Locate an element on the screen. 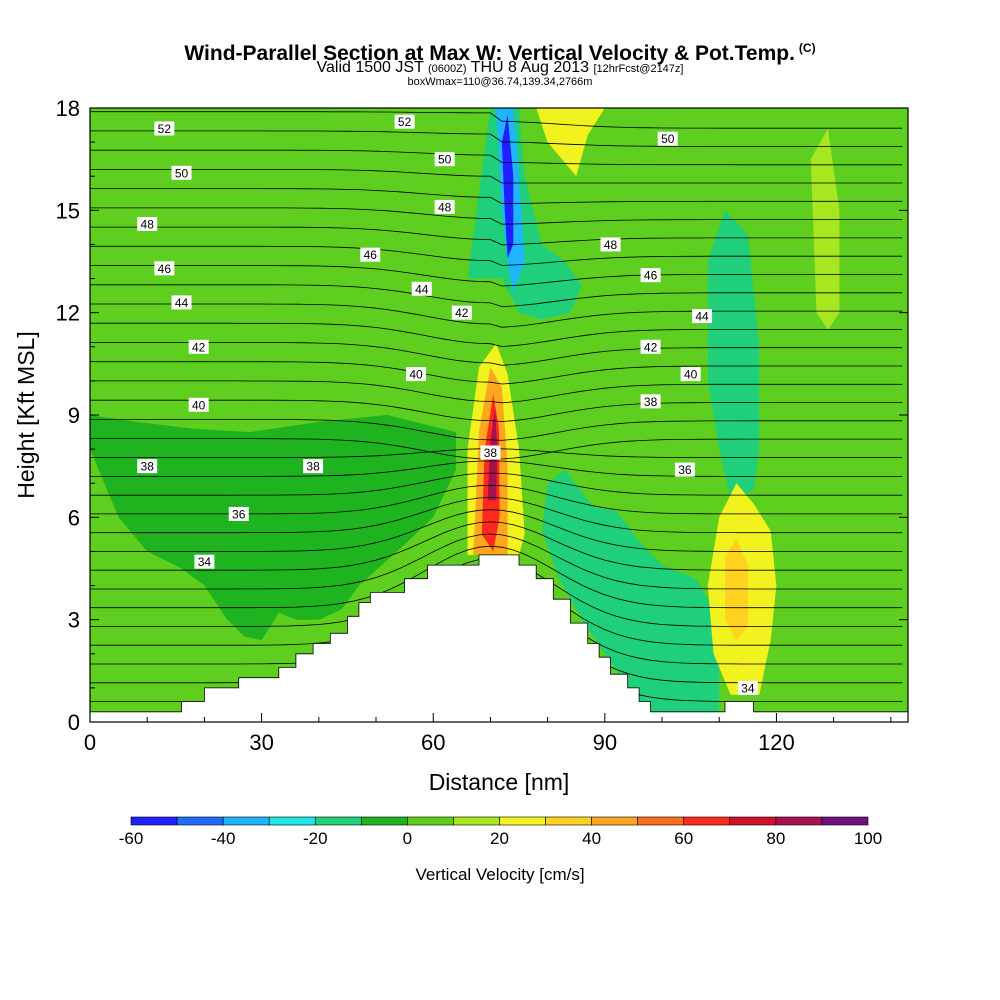 The height and width of the screenshot is (1000, 1000). valid-time: Valid 1500 JST is located at coordinates (370, 67).